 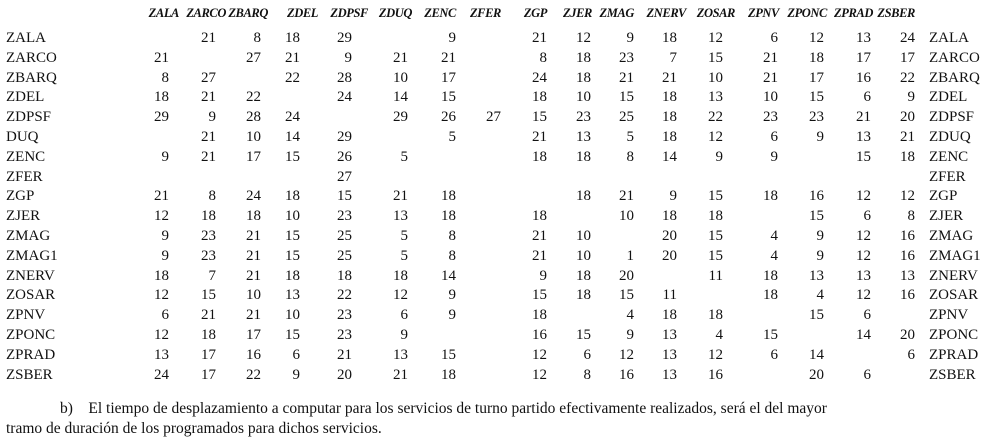 What do you see at coordinates (161, 374) in the screenshot?
I see `table-cell: 24` at bounding box center [161, 374].